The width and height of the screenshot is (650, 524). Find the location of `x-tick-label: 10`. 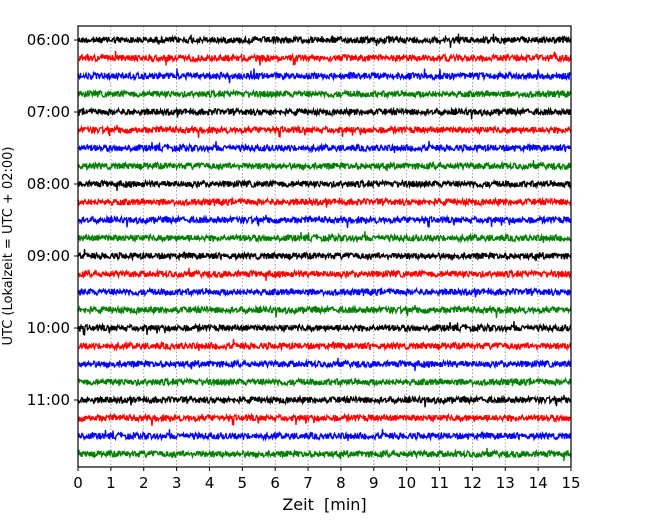

x-tick-label: 10 is located at coordinates (406, 483).